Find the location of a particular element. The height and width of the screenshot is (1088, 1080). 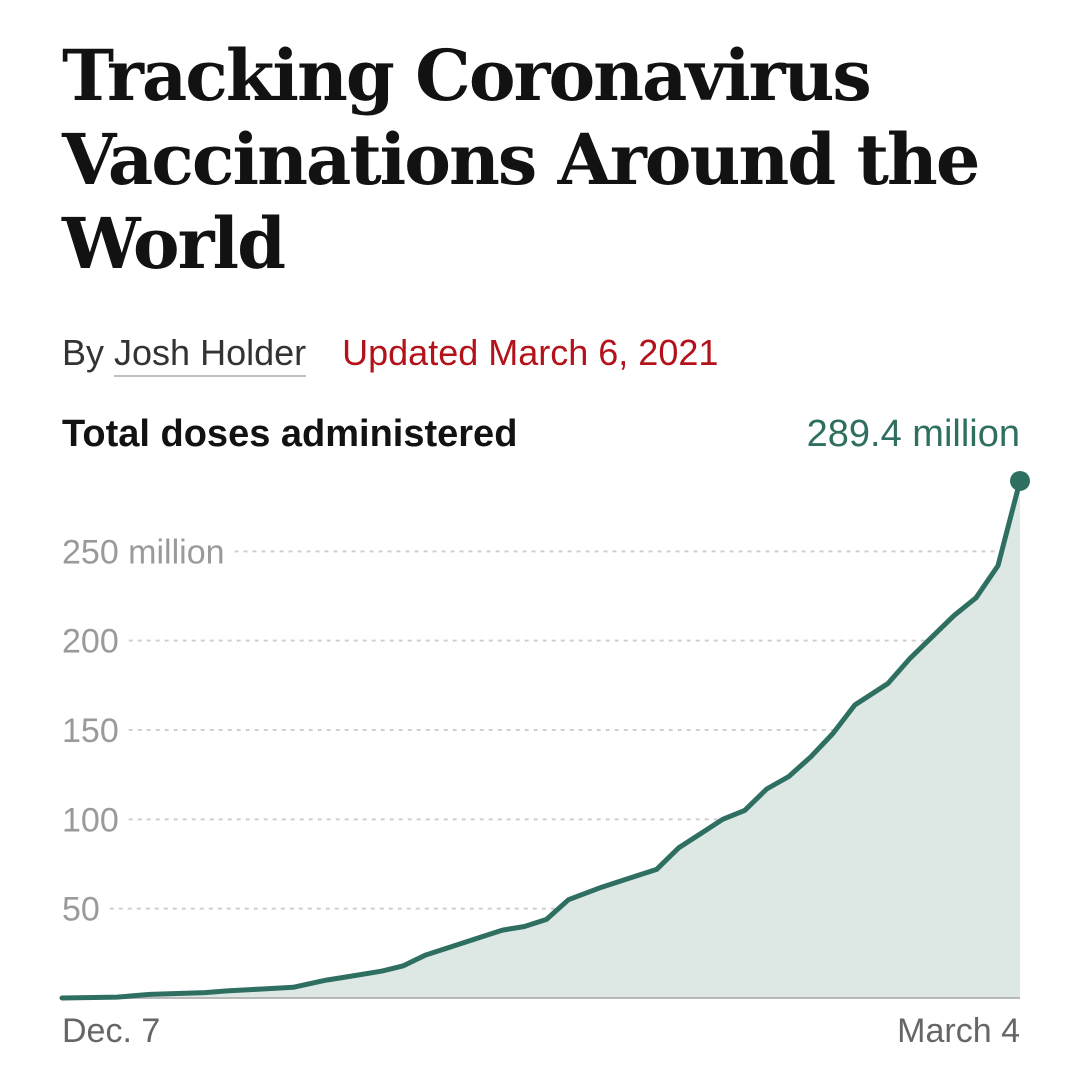

author-link: Josh Holder is located at coordinates (210, 354).